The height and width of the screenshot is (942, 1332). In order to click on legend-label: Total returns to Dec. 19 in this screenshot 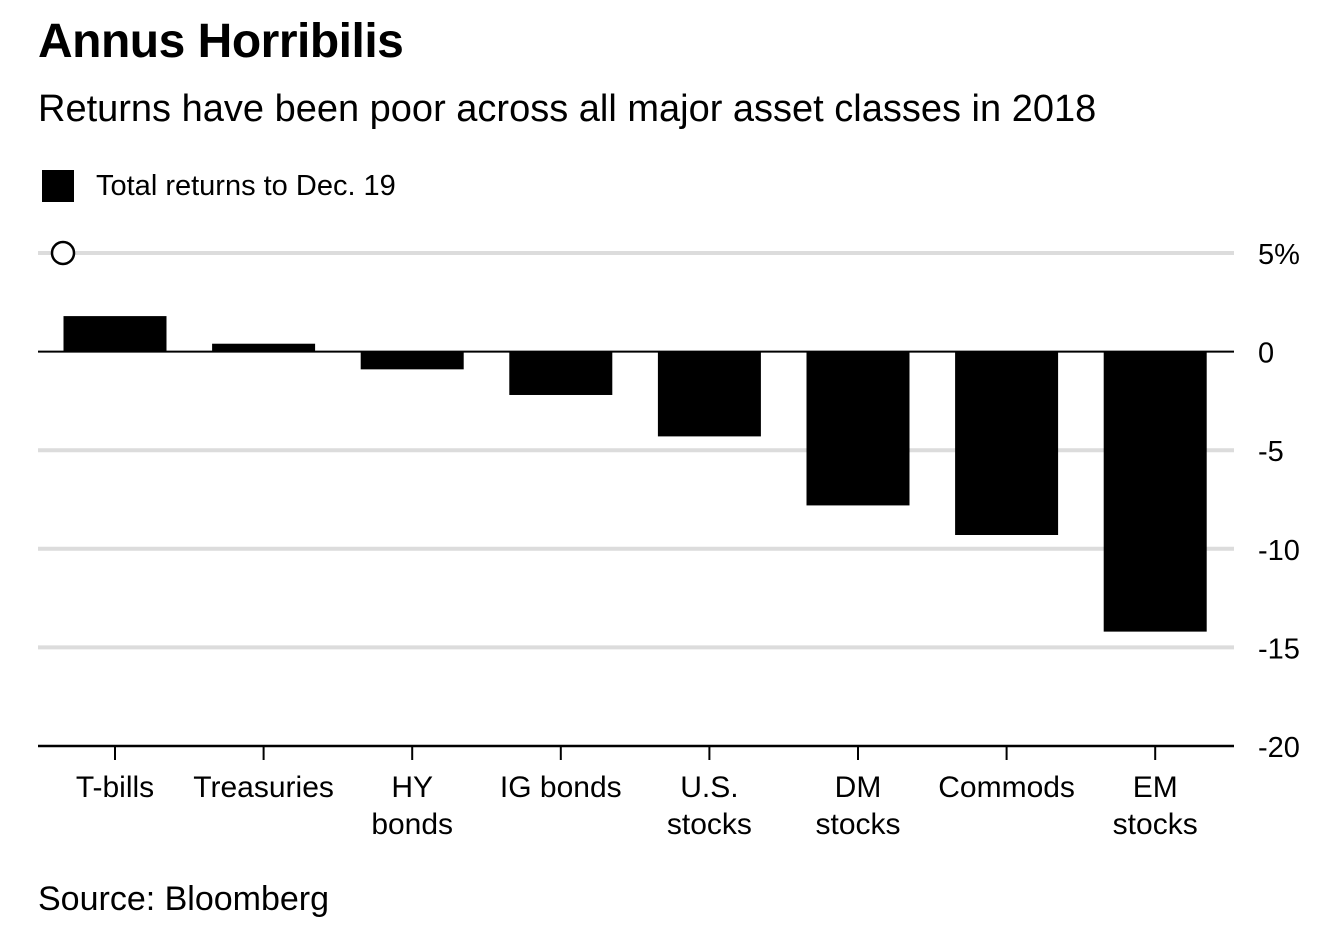, I will do `click(246, 185)`.